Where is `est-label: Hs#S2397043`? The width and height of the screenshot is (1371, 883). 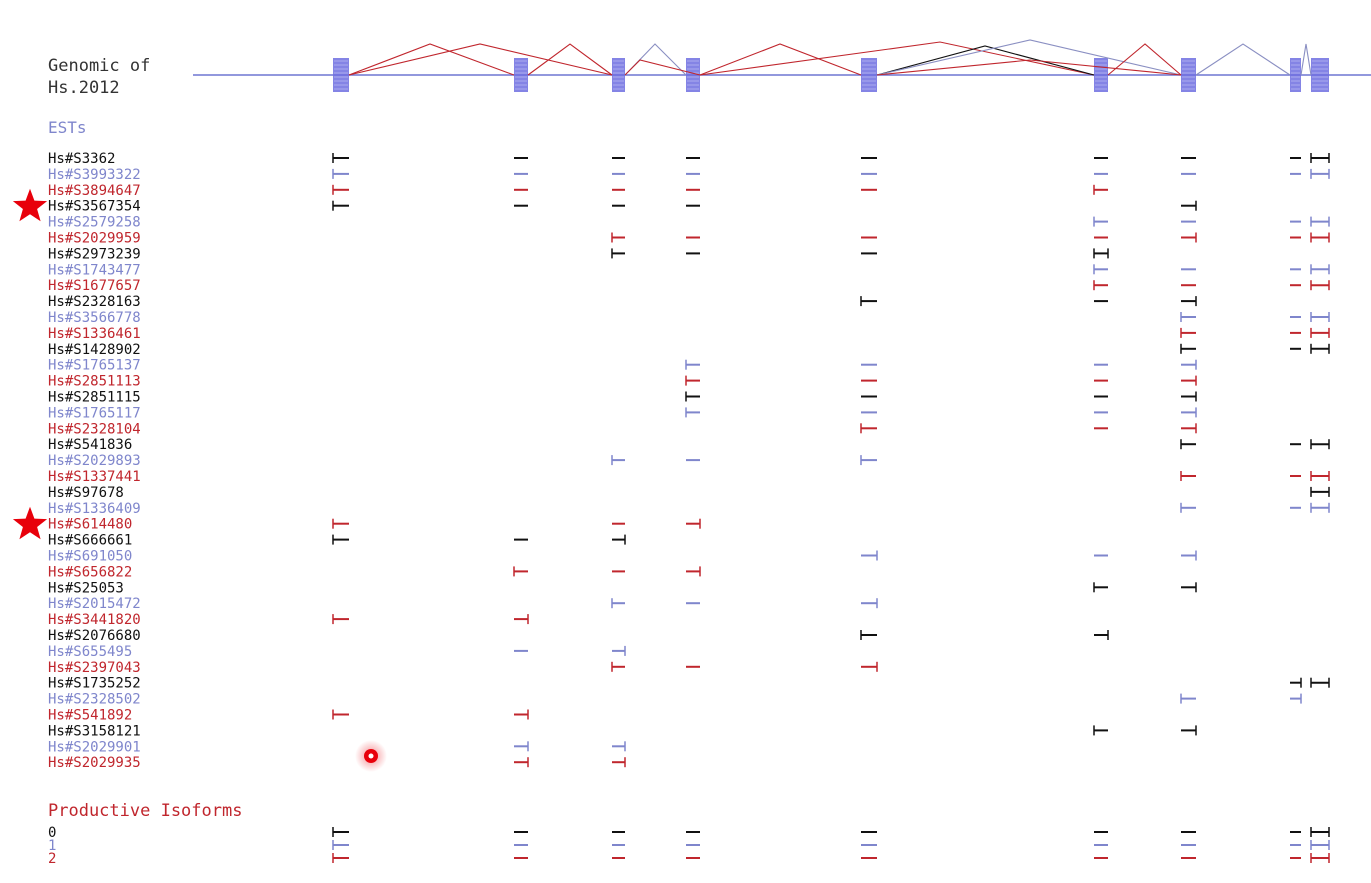
est-label: Hs#S2397043 is located at coordinates (94, 668).